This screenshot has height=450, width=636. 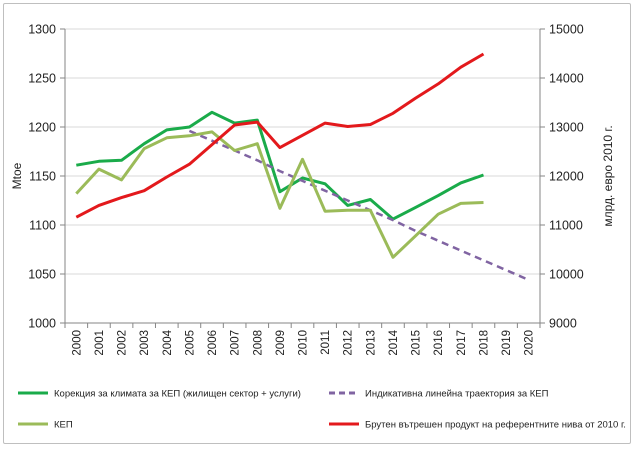 I want to click on x-tick-label: 2018, so click(x=484, y=343).